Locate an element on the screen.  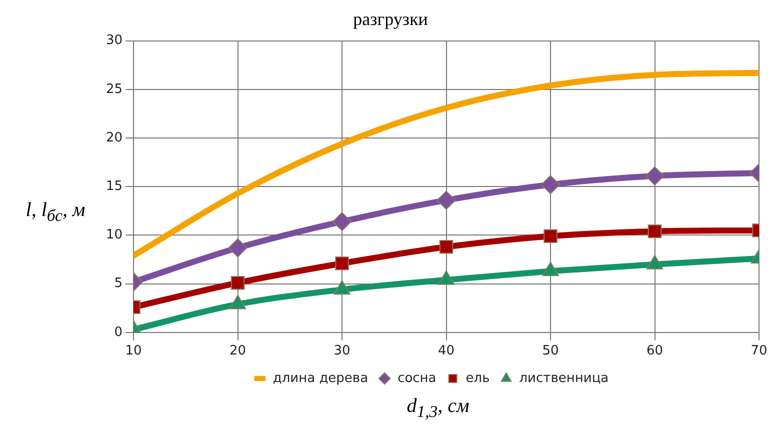
y-tick-label: 25 is located at coordinates (114, 89).